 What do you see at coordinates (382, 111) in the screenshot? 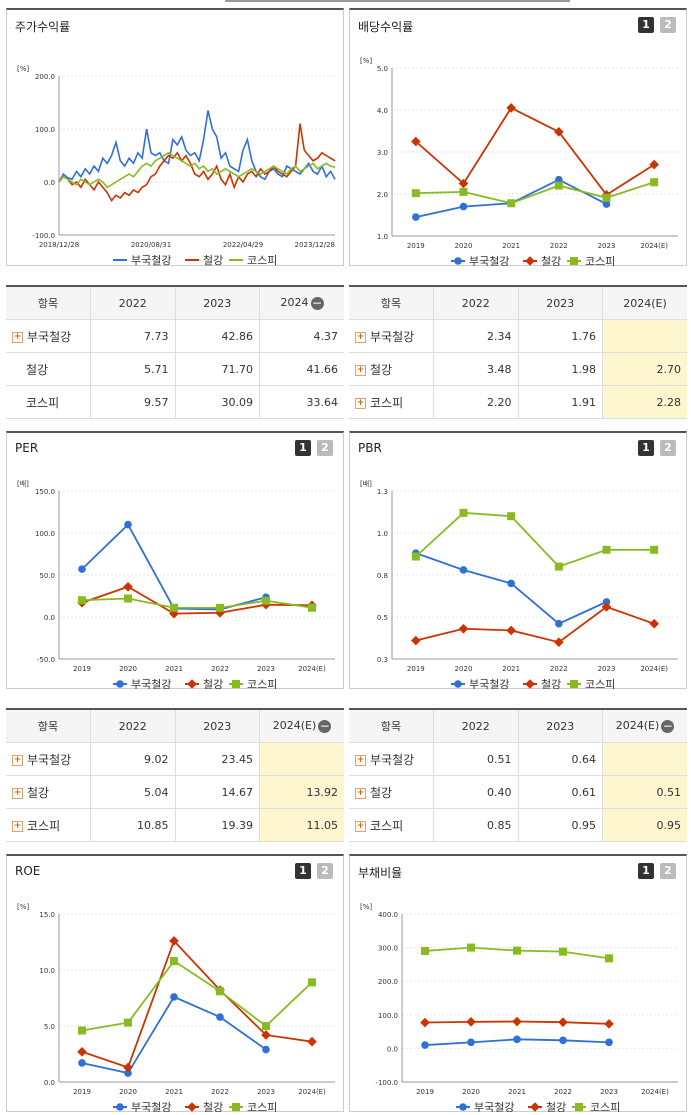
I see `y-tick-label: 4.0` at bounding box center [382, 111].